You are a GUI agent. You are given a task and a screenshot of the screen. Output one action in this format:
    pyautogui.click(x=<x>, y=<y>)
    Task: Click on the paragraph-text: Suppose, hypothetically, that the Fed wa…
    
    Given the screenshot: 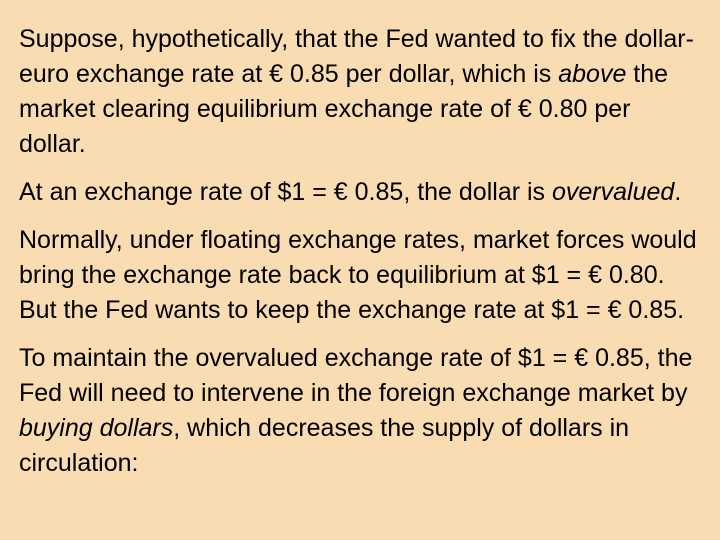 What is the action you would take?
    pyautogui.click(x=356, y=56)
    